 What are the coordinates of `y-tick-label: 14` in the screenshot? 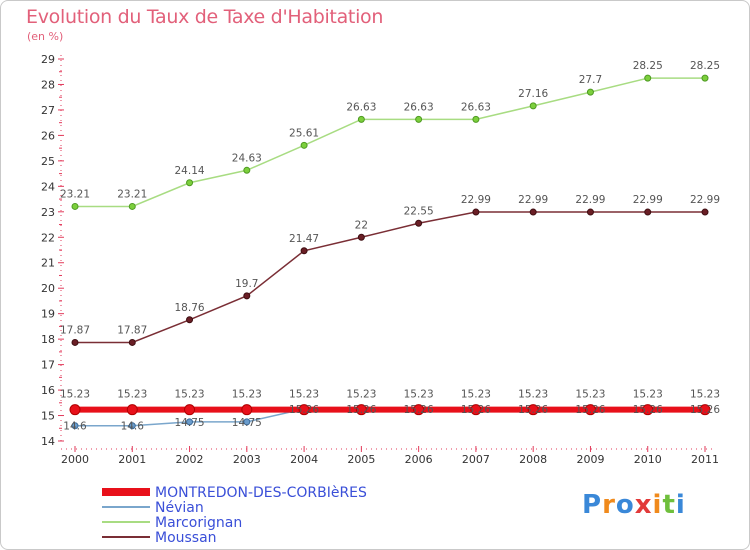 It's located at (48, 441).